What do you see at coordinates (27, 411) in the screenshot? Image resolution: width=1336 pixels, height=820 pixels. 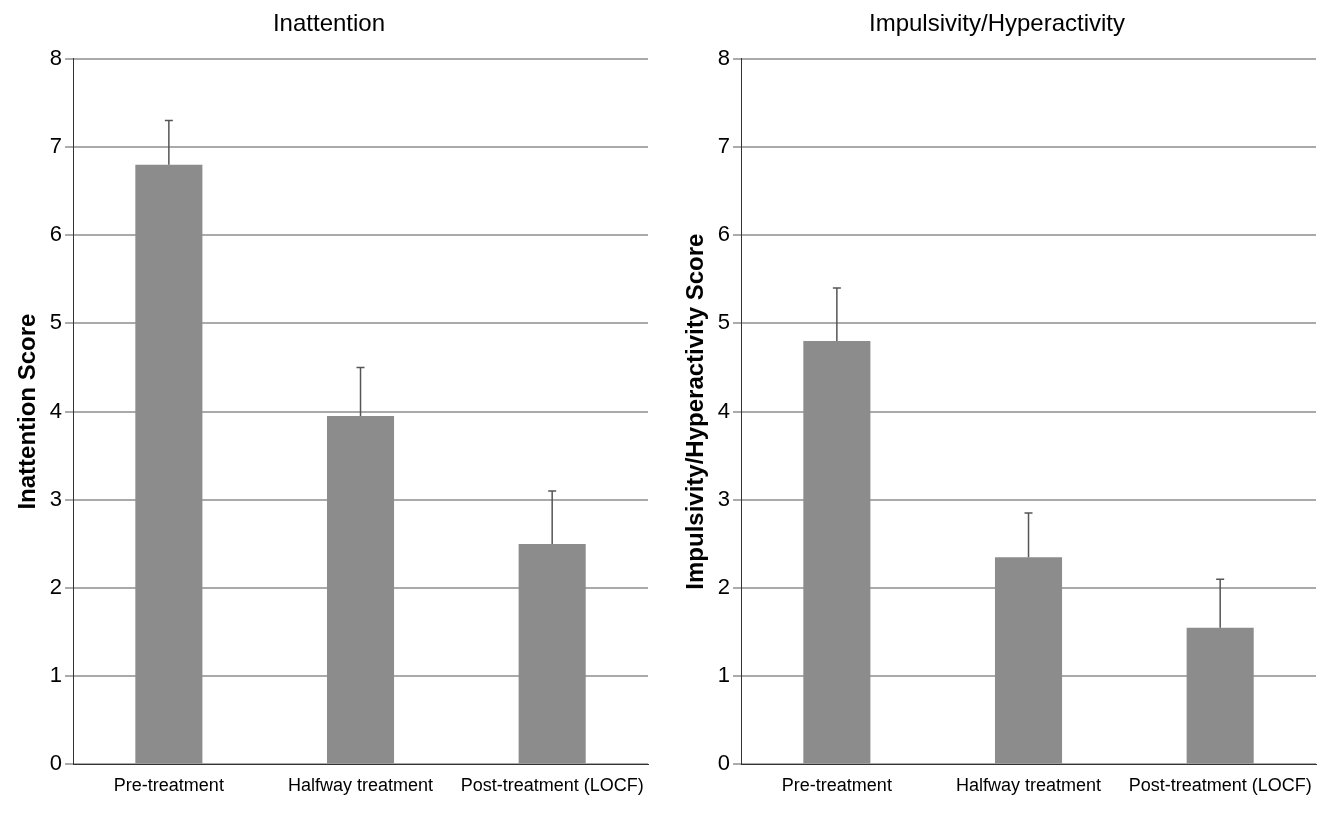 I see `y-axis-title: Inattention Score` at bounding box center [27, 411].